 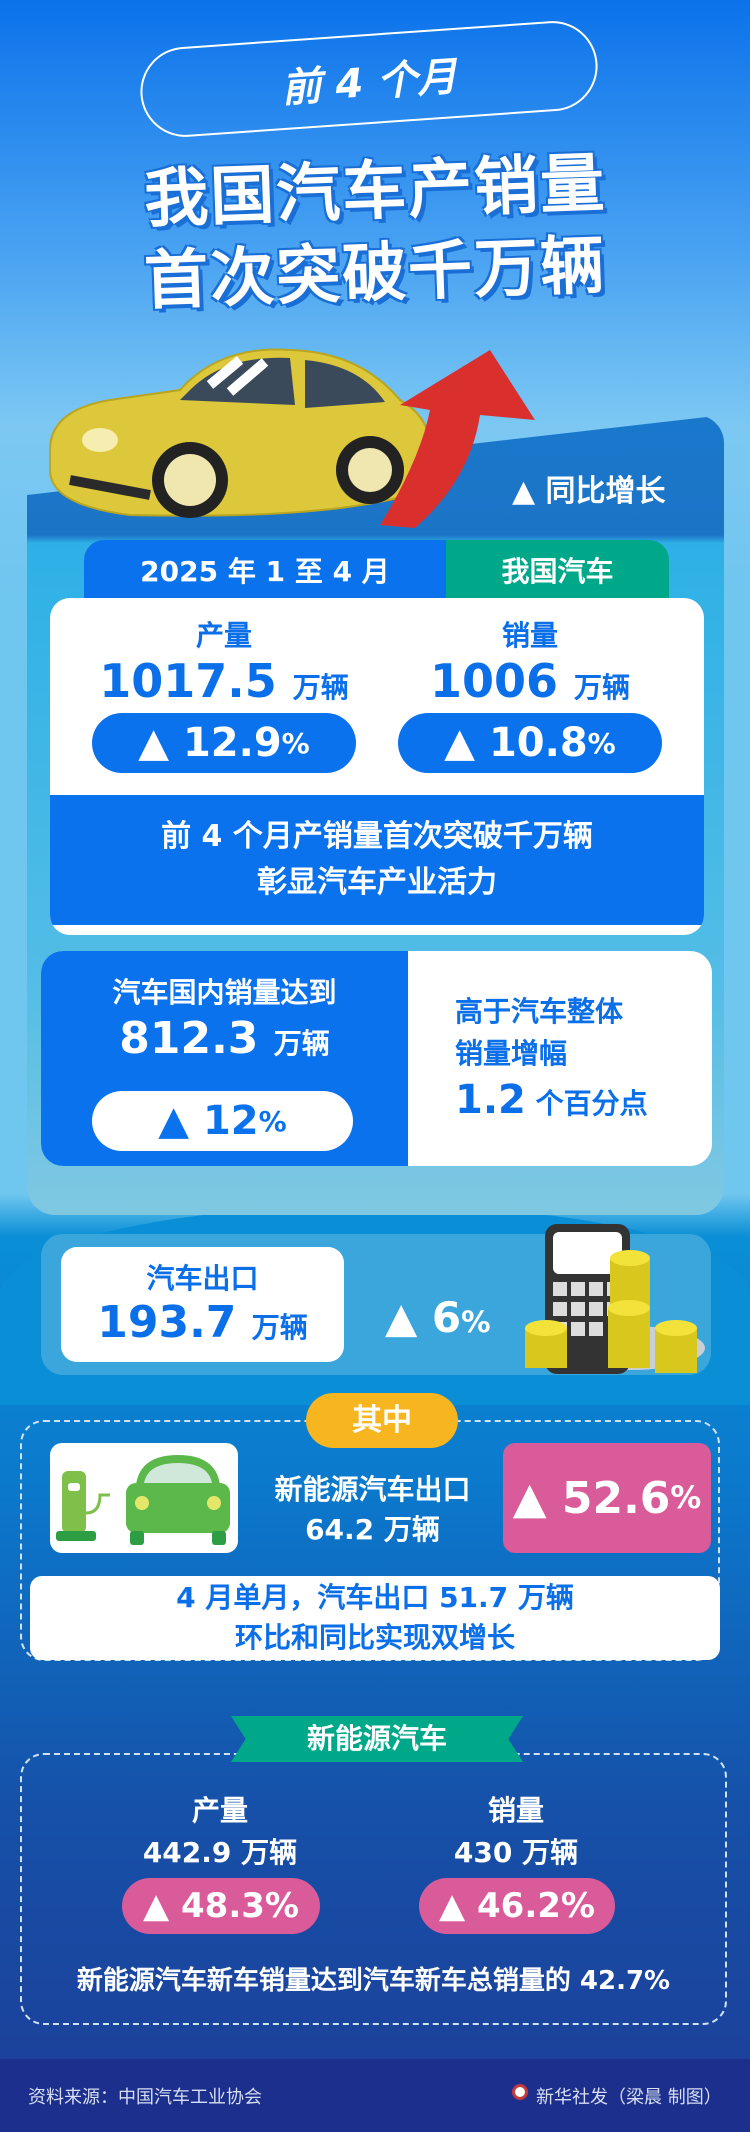 What do you see at coordinates (607, 1498) in the screenshot?
I see `nev-export-growth: ▲ 52.6%` at bounding box center [607, 1498].